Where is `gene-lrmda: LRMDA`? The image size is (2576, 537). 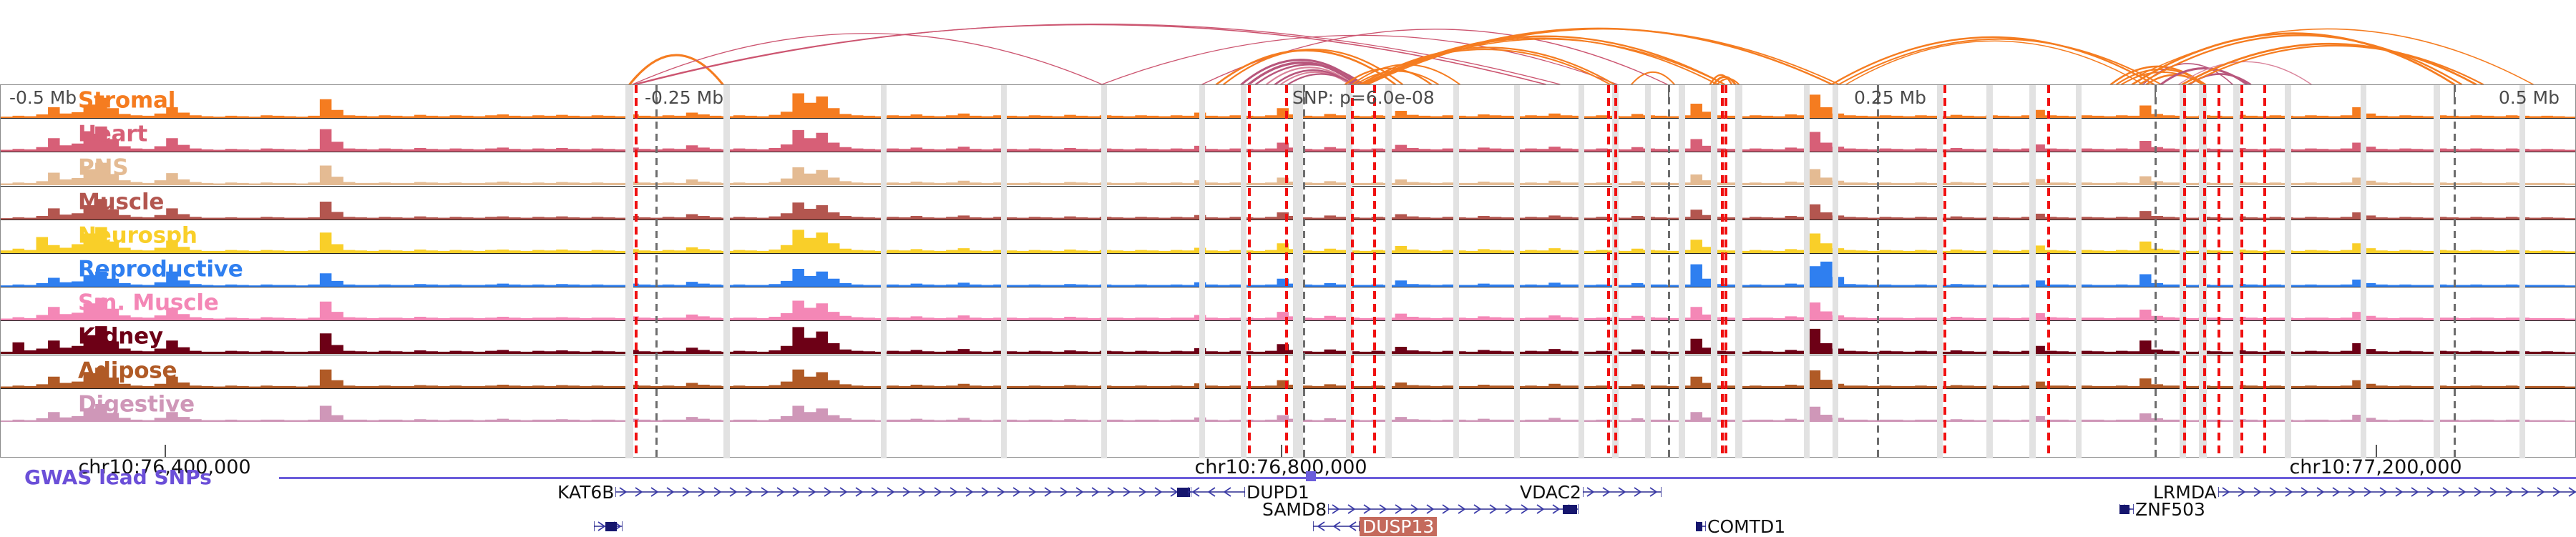
gene-lrmda: LRMDA is located at coordinates (2364, 492).